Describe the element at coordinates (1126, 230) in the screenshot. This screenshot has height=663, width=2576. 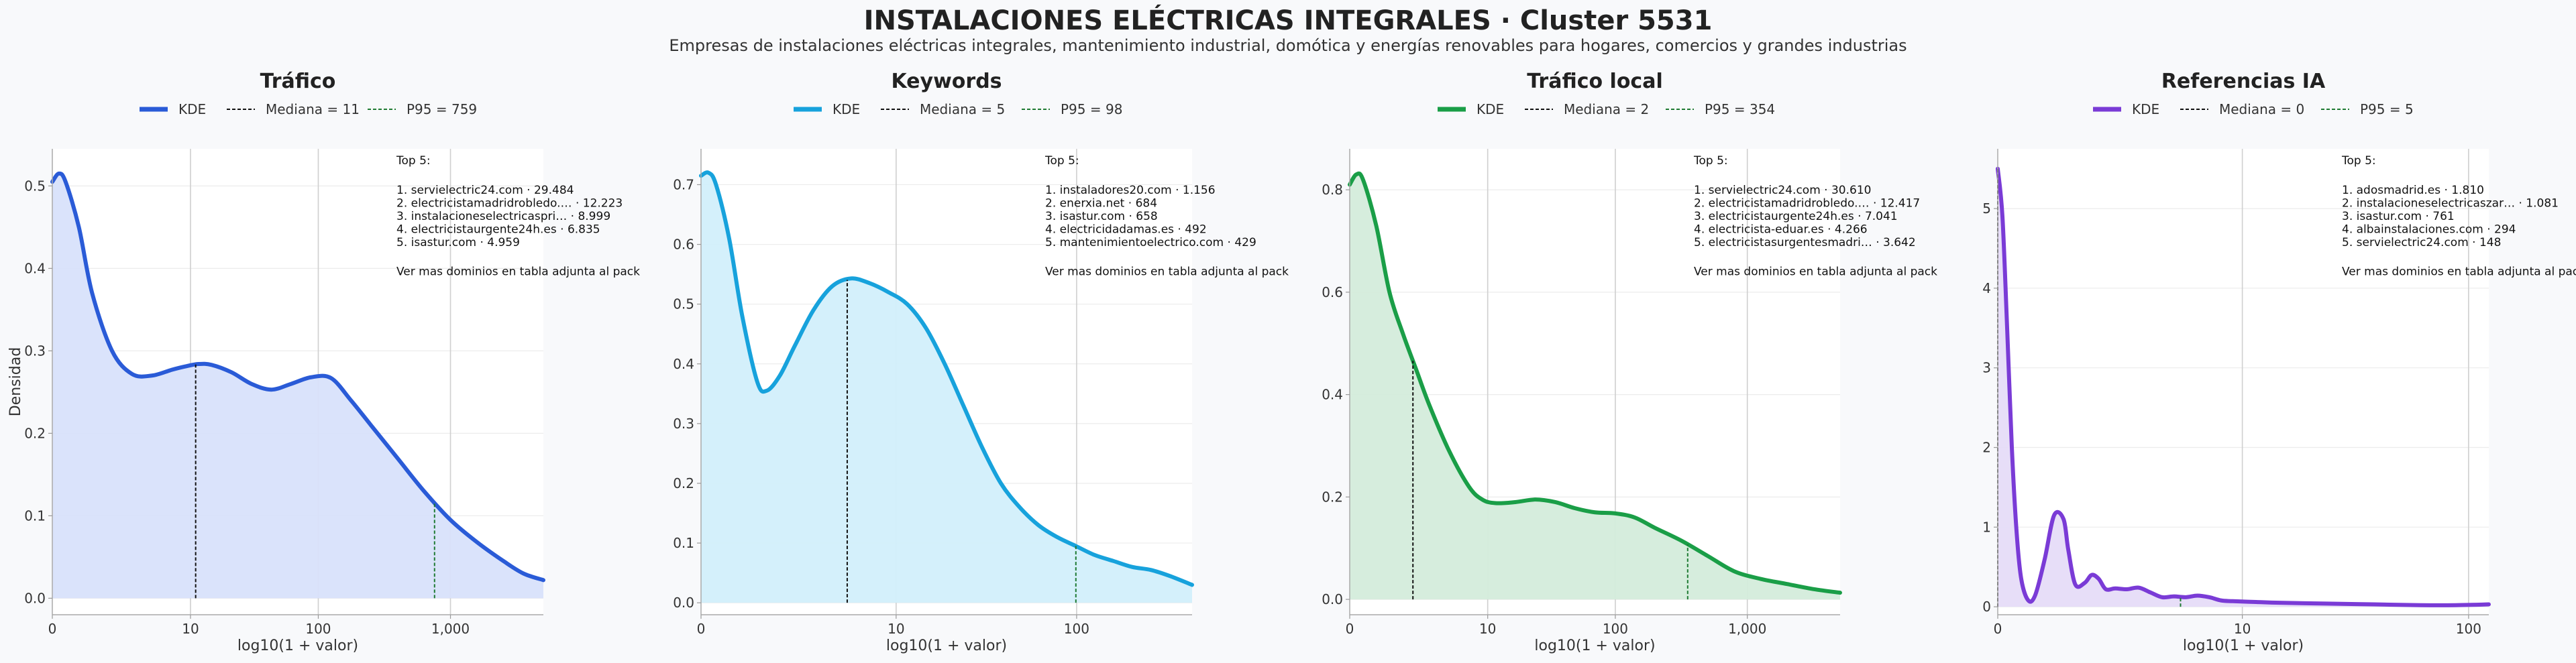
I see `top5-item: 4. electricidadamas.es · 492` at that location.